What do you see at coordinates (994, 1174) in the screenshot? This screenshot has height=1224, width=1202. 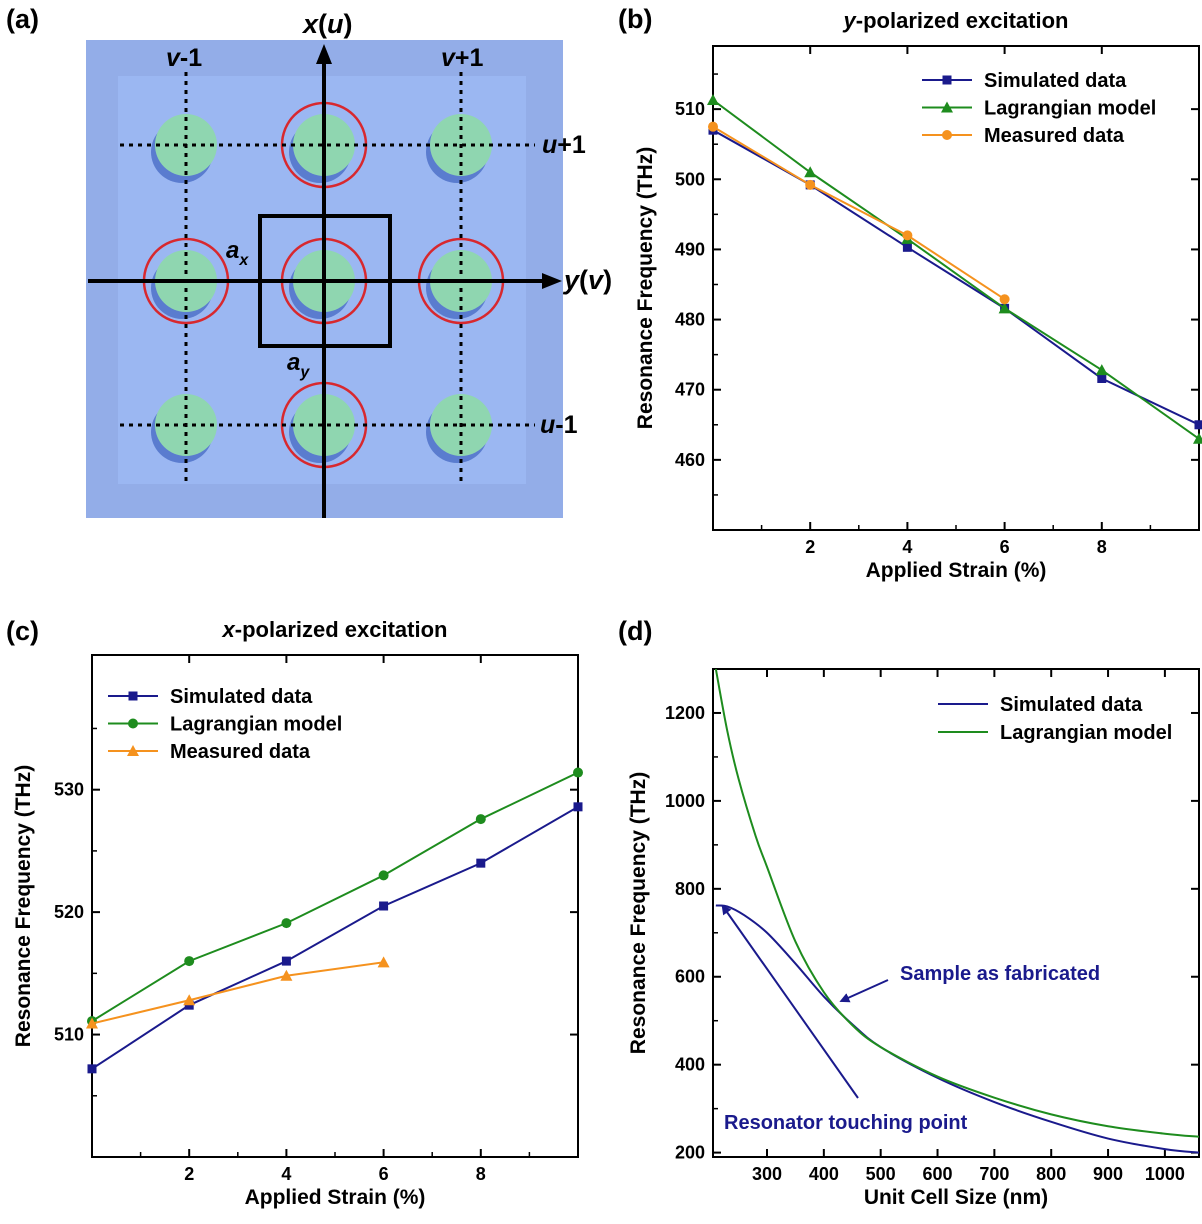 I see `x-tick-label: 700` at bounding box center [994, 1174].